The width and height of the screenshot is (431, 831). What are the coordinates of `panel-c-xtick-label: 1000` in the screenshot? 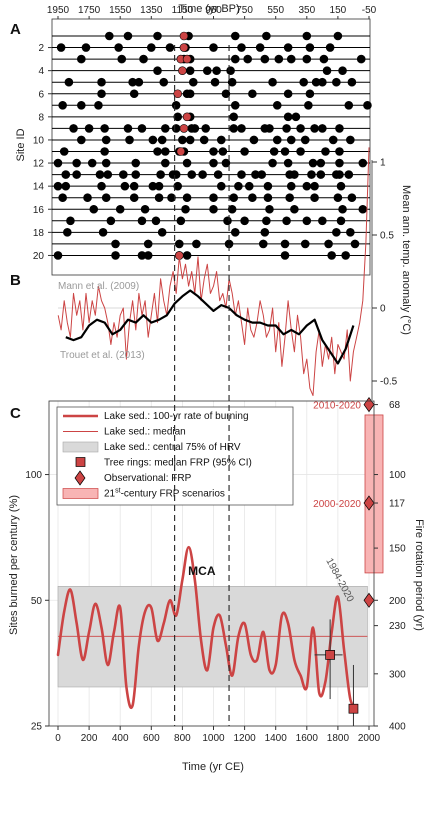 It's located at (213, 738).